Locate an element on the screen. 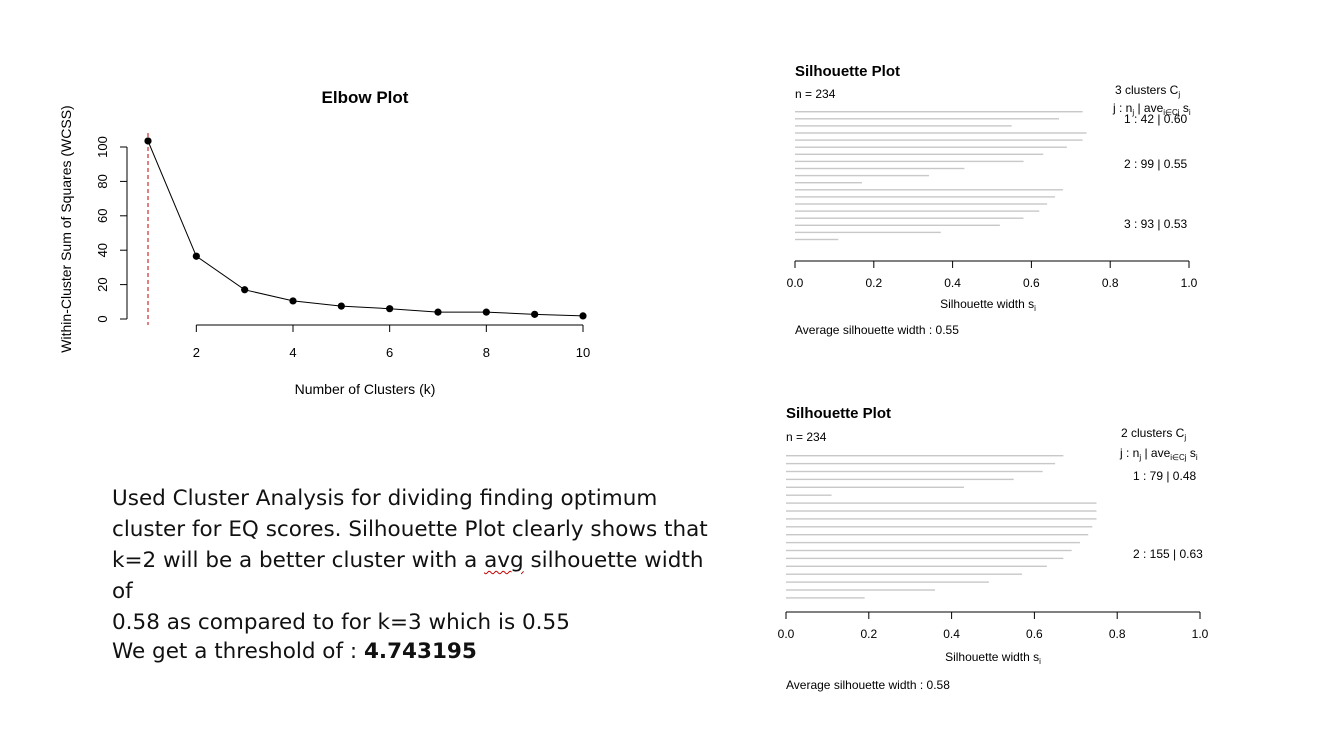 This screenshot has height=738, width=1337. elbow-y-tick-label: 20 is located at coordinates (102, 284).